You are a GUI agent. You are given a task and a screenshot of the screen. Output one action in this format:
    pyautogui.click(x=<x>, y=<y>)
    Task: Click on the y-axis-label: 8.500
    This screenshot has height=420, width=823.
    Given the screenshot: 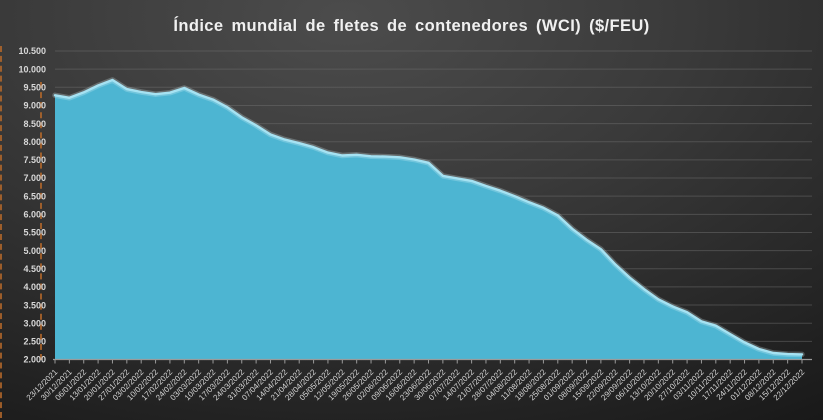 What is the action you would take?
    pyautogui.click(x=34, y=124)
    